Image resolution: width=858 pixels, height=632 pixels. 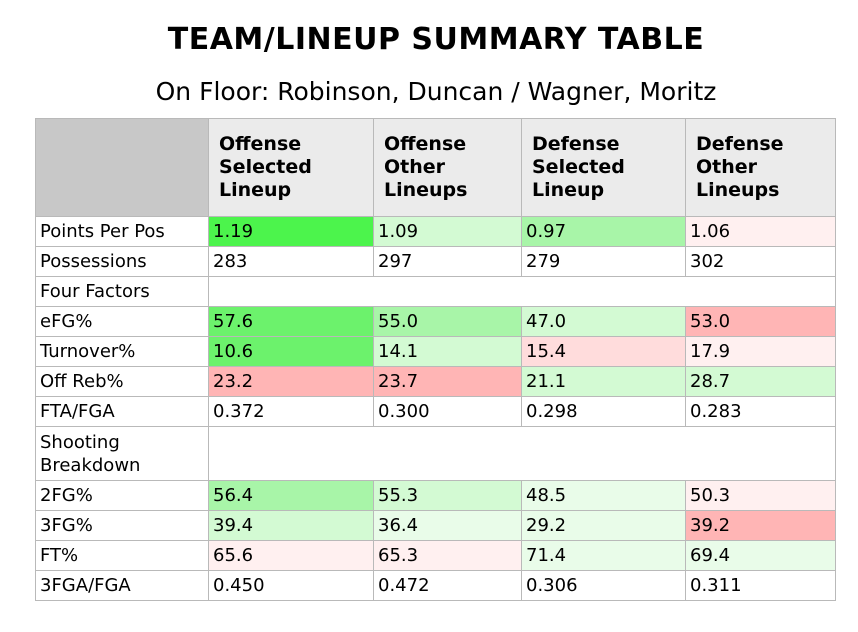 What do you see at coordinates (122, 231) in the screenshot?
I see `row-label: Points Per Pos` at bounding box center [122, 231].